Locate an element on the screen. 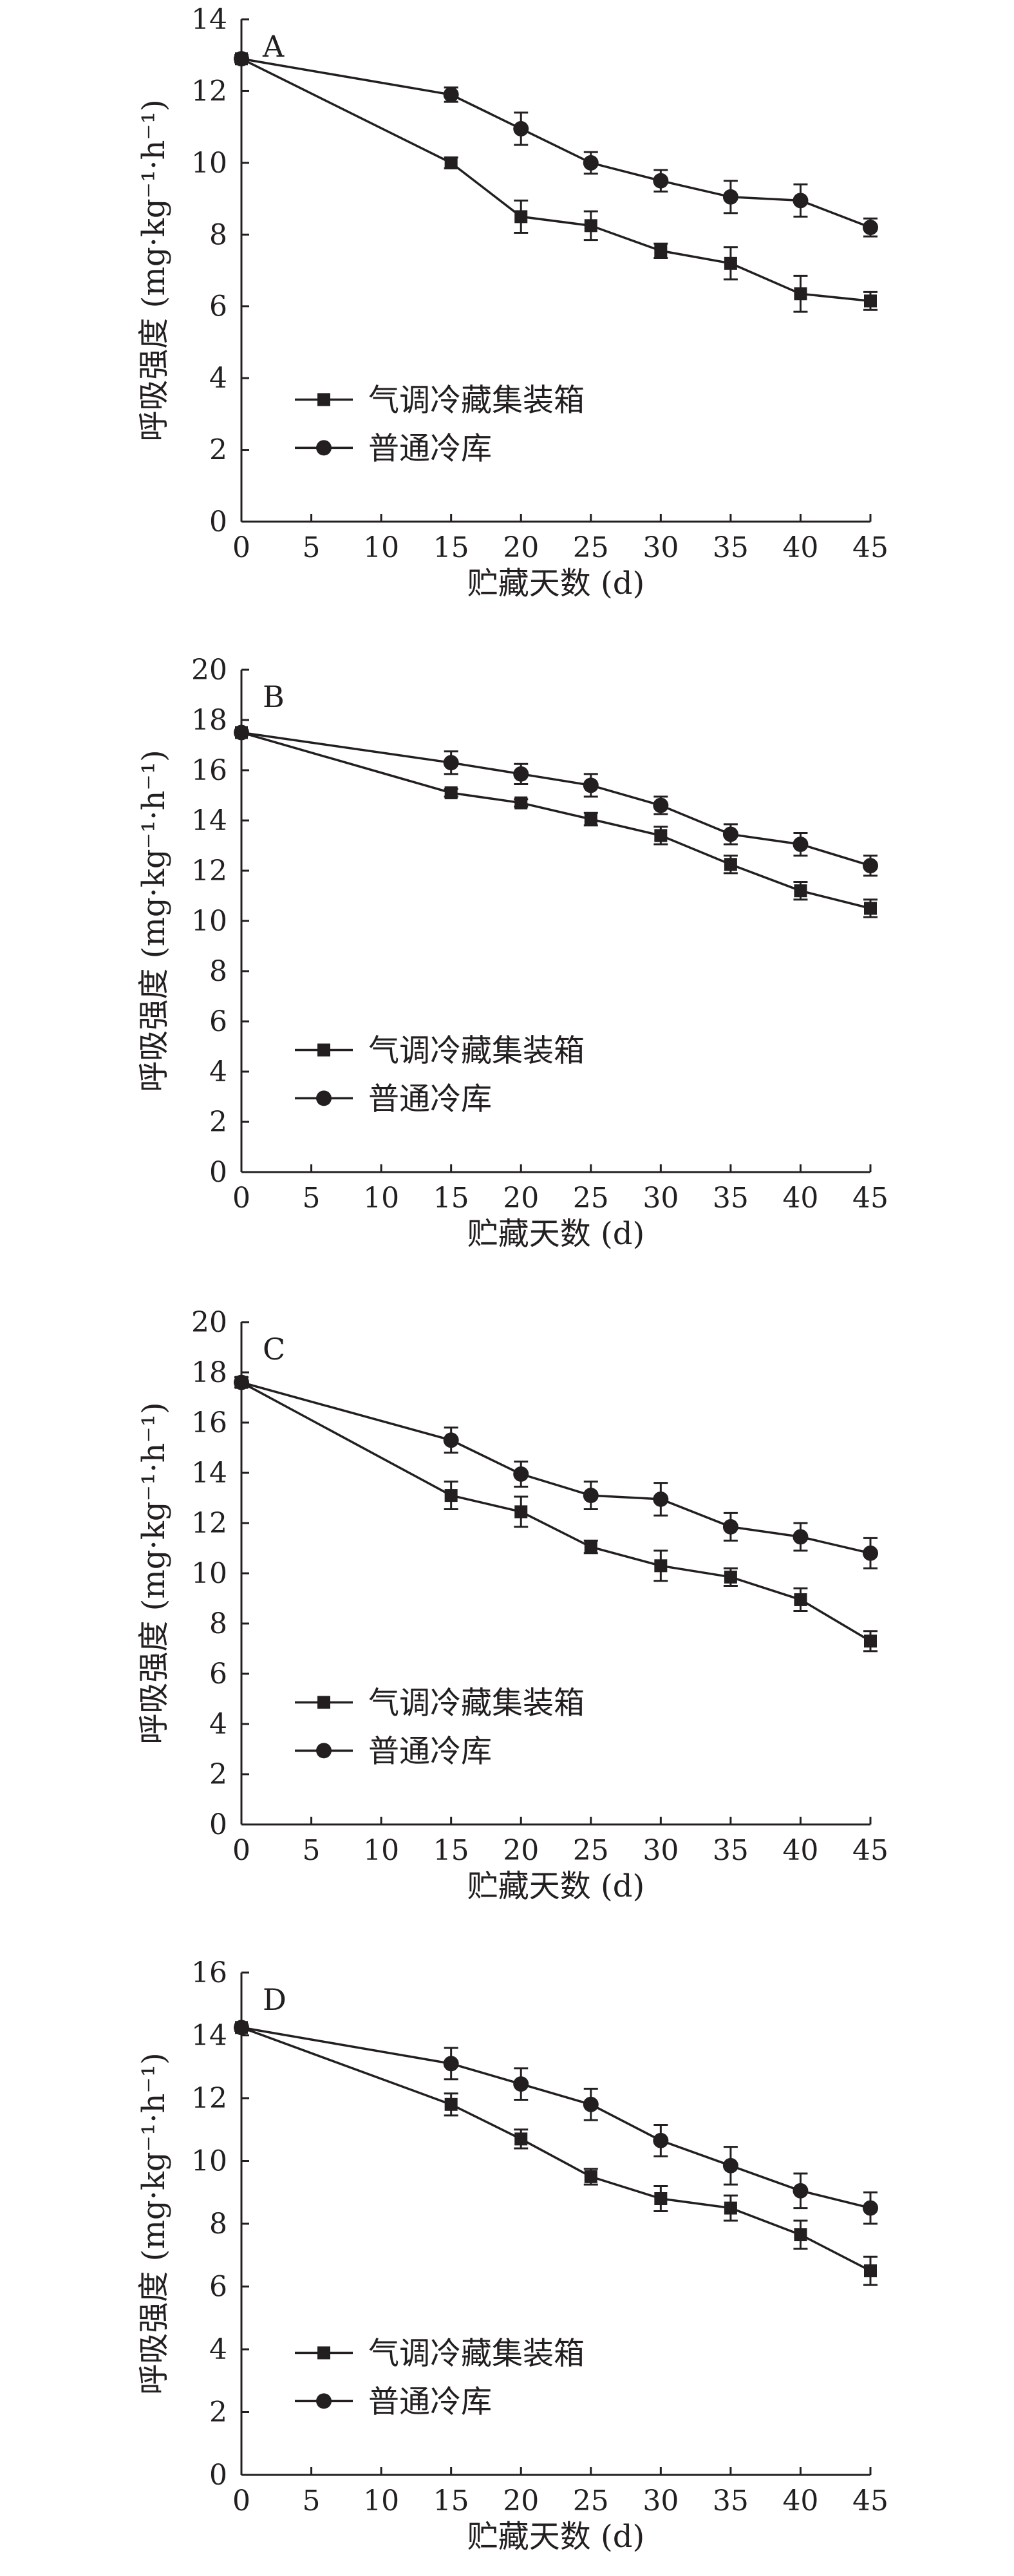  x-tick-label: 35 is located at coordinates (731, 1198).